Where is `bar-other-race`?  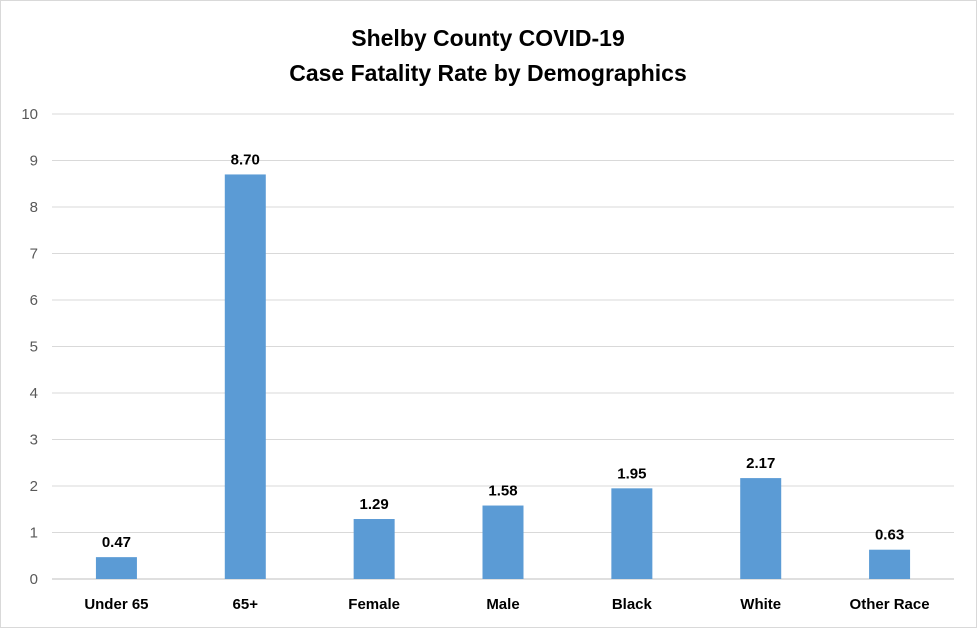 bar-other-race is located at coordinates (890, 564).